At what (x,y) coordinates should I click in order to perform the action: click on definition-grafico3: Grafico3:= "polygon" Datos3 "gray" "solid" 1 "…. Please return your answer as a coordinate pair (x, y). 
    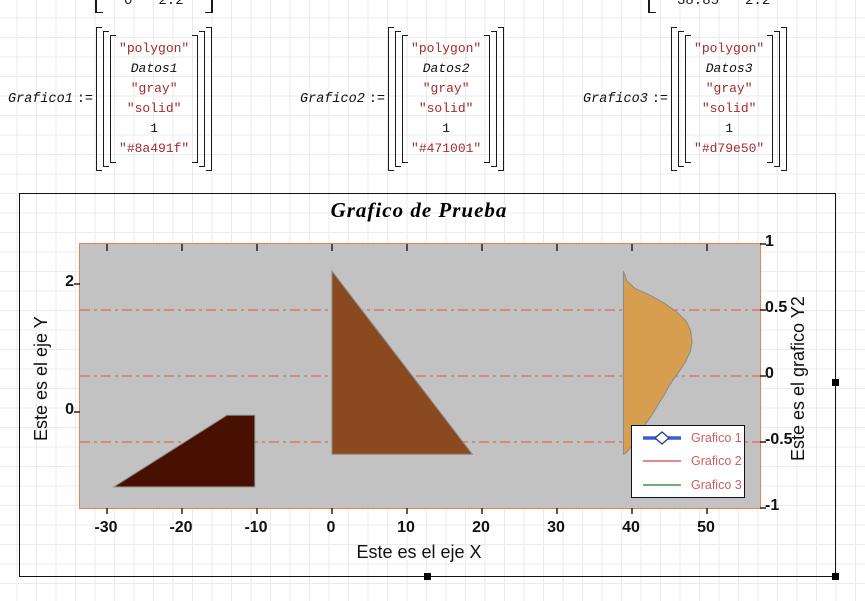
    Looking at the image, I should click on (685, 99).